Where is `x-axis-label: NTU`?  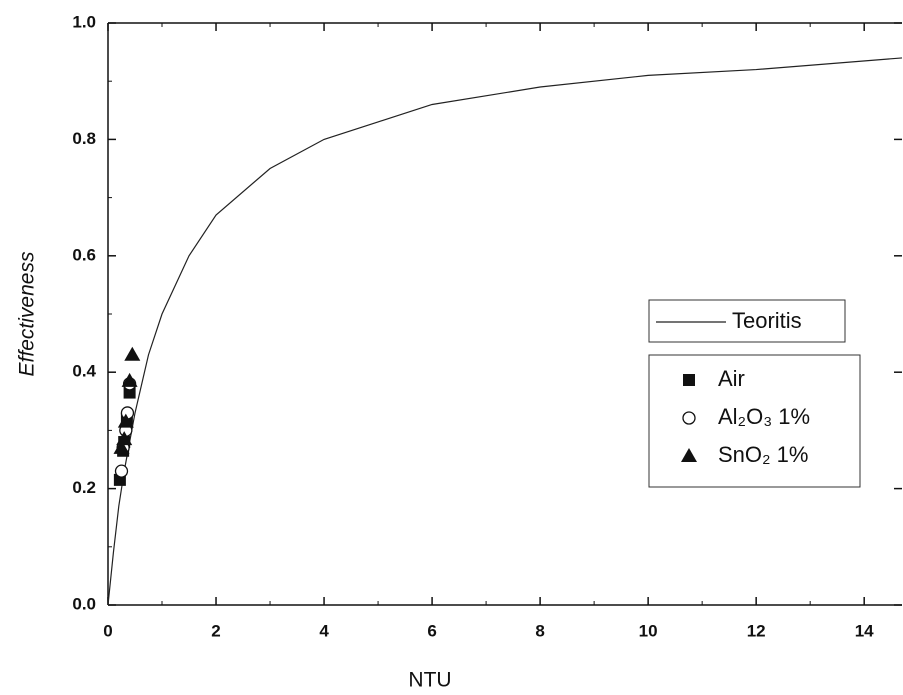 x-axis-label: NTU is located at coordinates (429, 680).